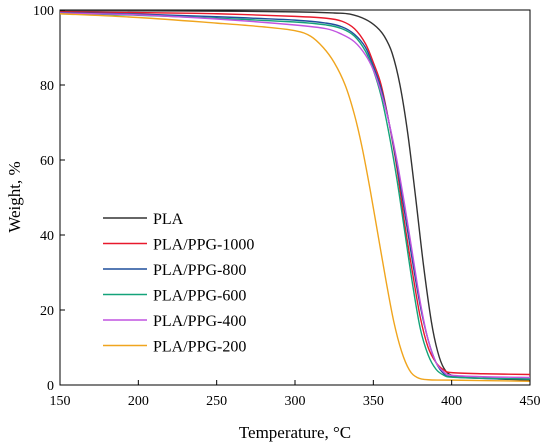 Image resolution: width=550 pixels, height=448 pixels. I want to click on y-axis: 0 20 40 60 80 100, so click(49, 199).